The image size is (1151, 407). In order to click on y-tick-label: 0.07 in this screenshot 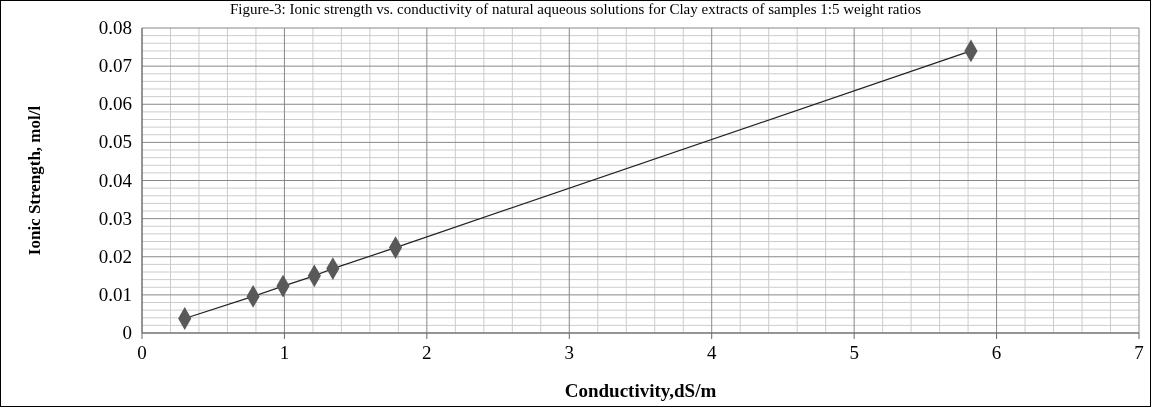, I will do `click(115, 66)`.